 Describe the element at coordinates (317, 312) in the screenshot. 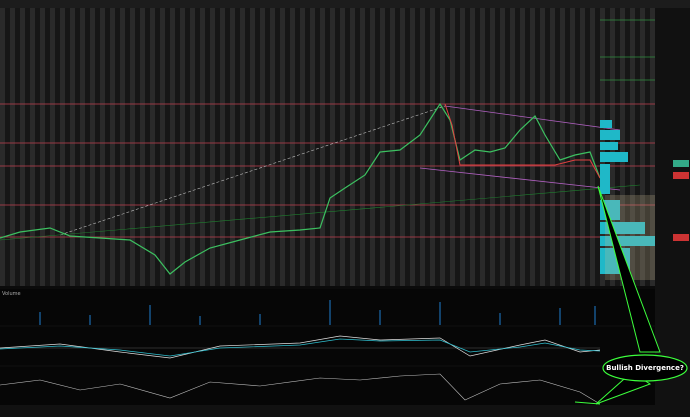

I see `volume-bars` at that location.